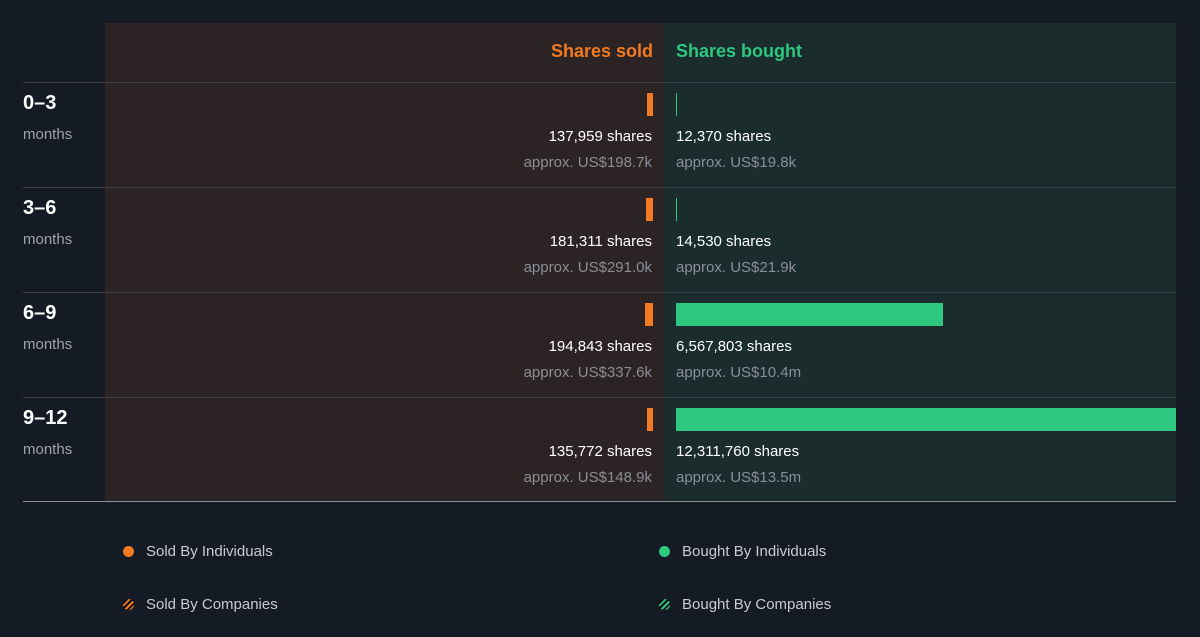  Describe the element at coordinates (734, 346) in the screenshot. I see `bought-shares-label: 6,567,803 shares` at that location.